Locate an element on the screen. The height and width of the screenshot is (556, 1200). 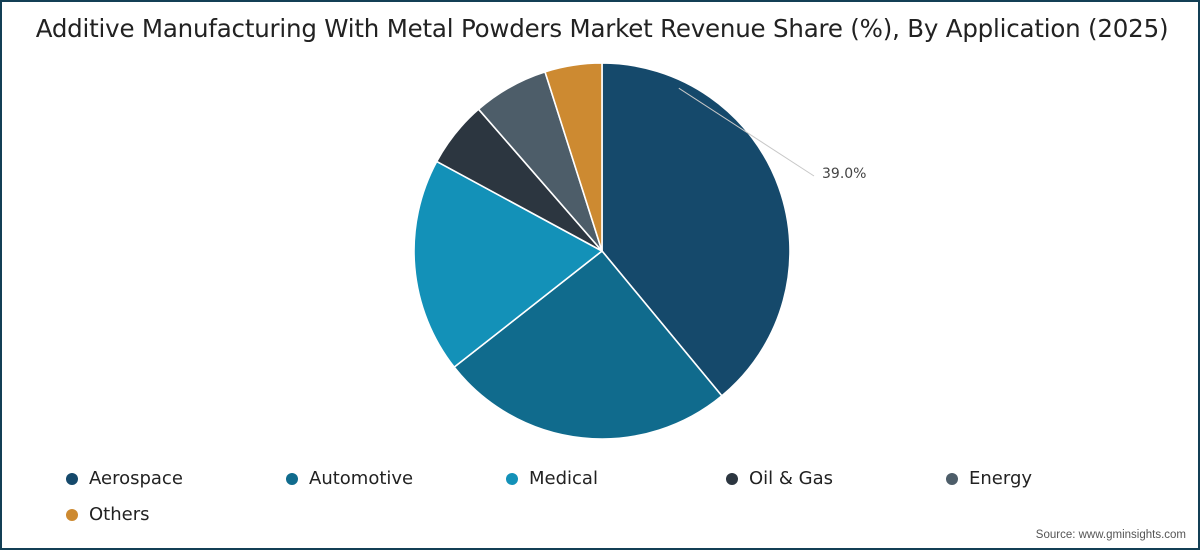
legend-item-oil-gas: Oil & Gas is located at coordinates (779, 478).